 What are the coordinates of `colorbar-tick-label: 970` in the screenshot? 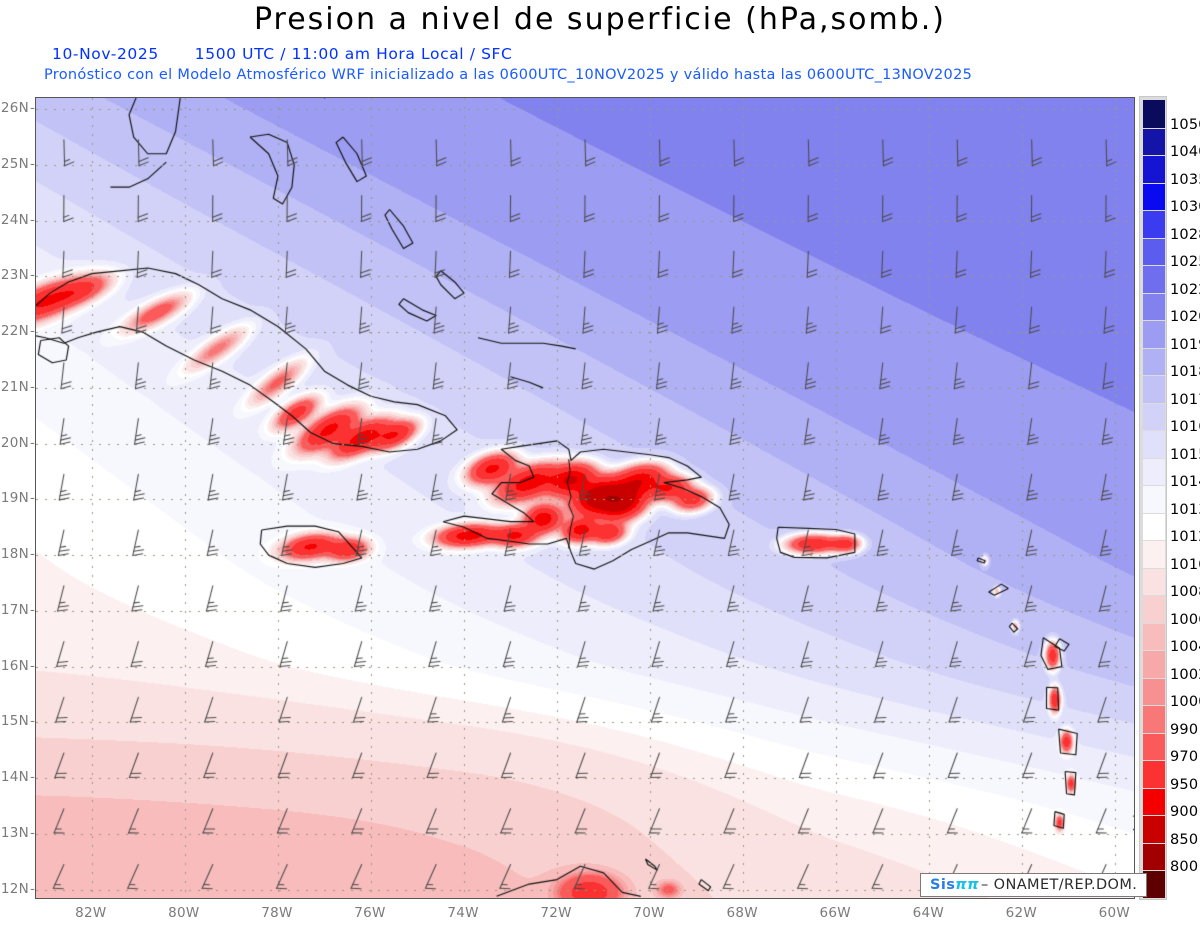 It's located at (1184, 757).